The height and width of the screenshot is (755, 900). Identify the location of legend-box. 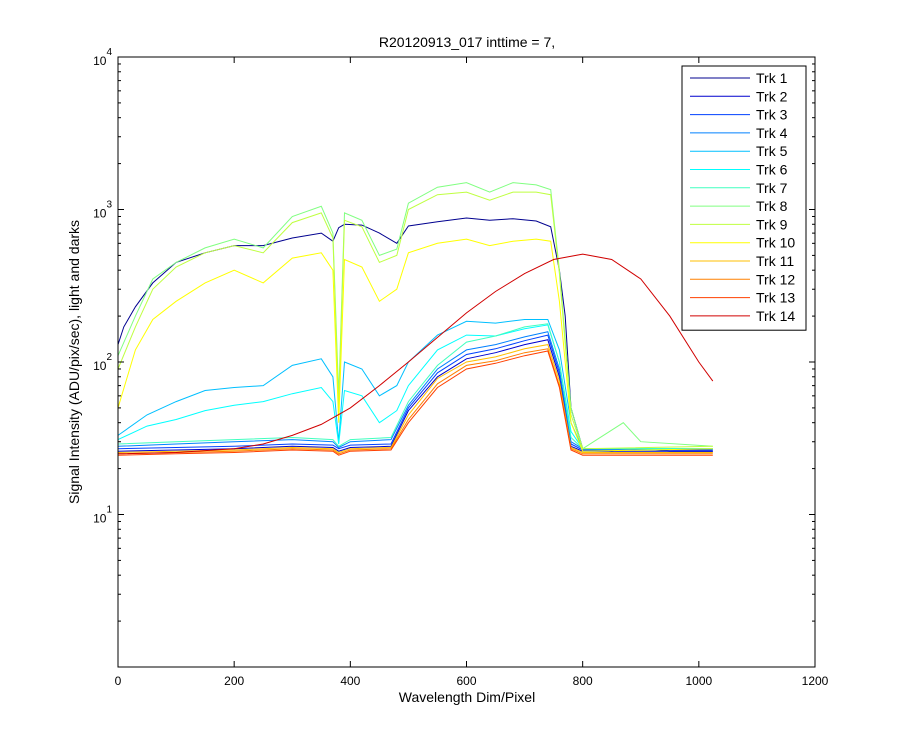
(744, 198).